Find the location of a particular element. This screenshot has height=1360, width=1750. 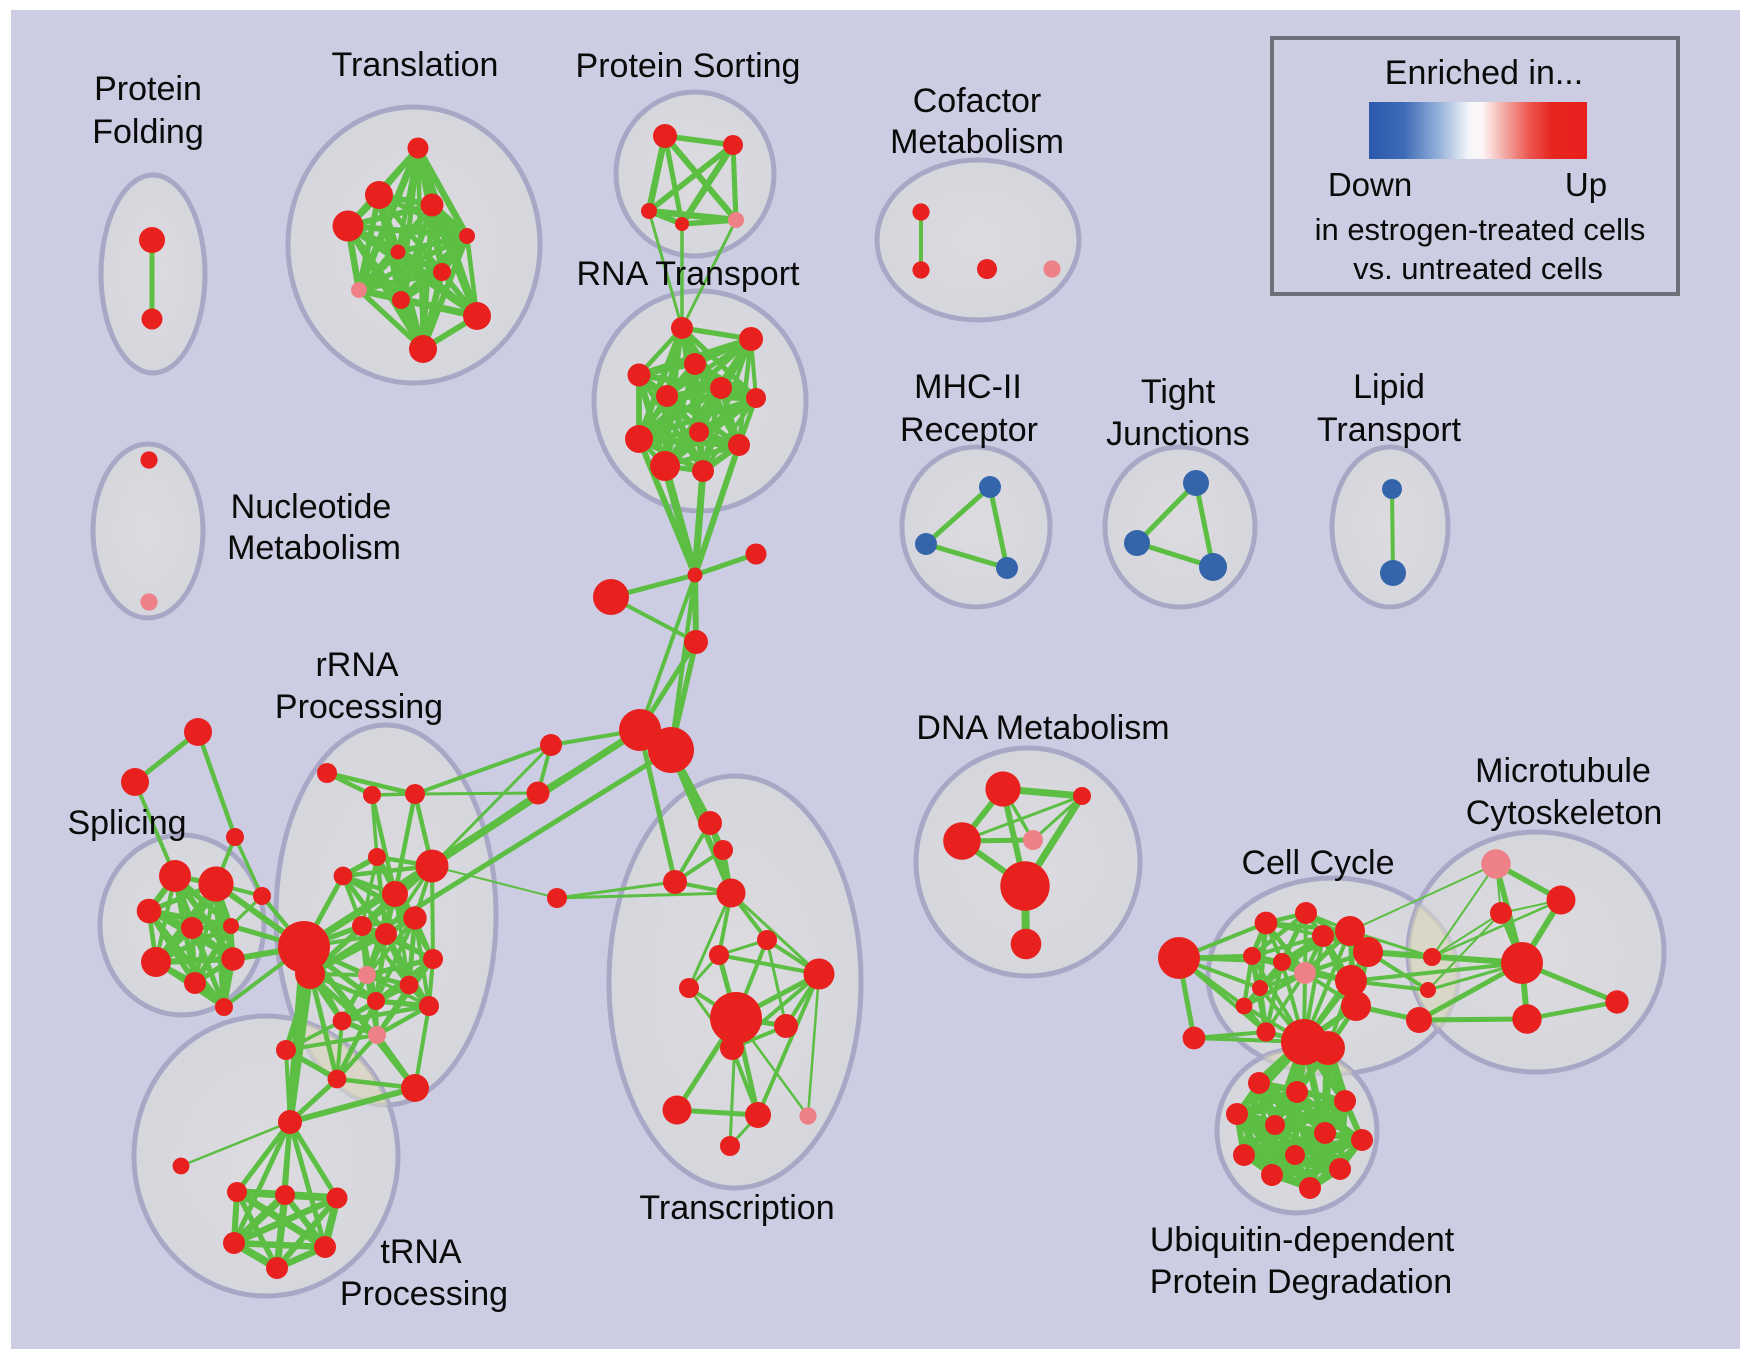

svg-text: DNA Metabolism is located at coordinates (1042, 728).